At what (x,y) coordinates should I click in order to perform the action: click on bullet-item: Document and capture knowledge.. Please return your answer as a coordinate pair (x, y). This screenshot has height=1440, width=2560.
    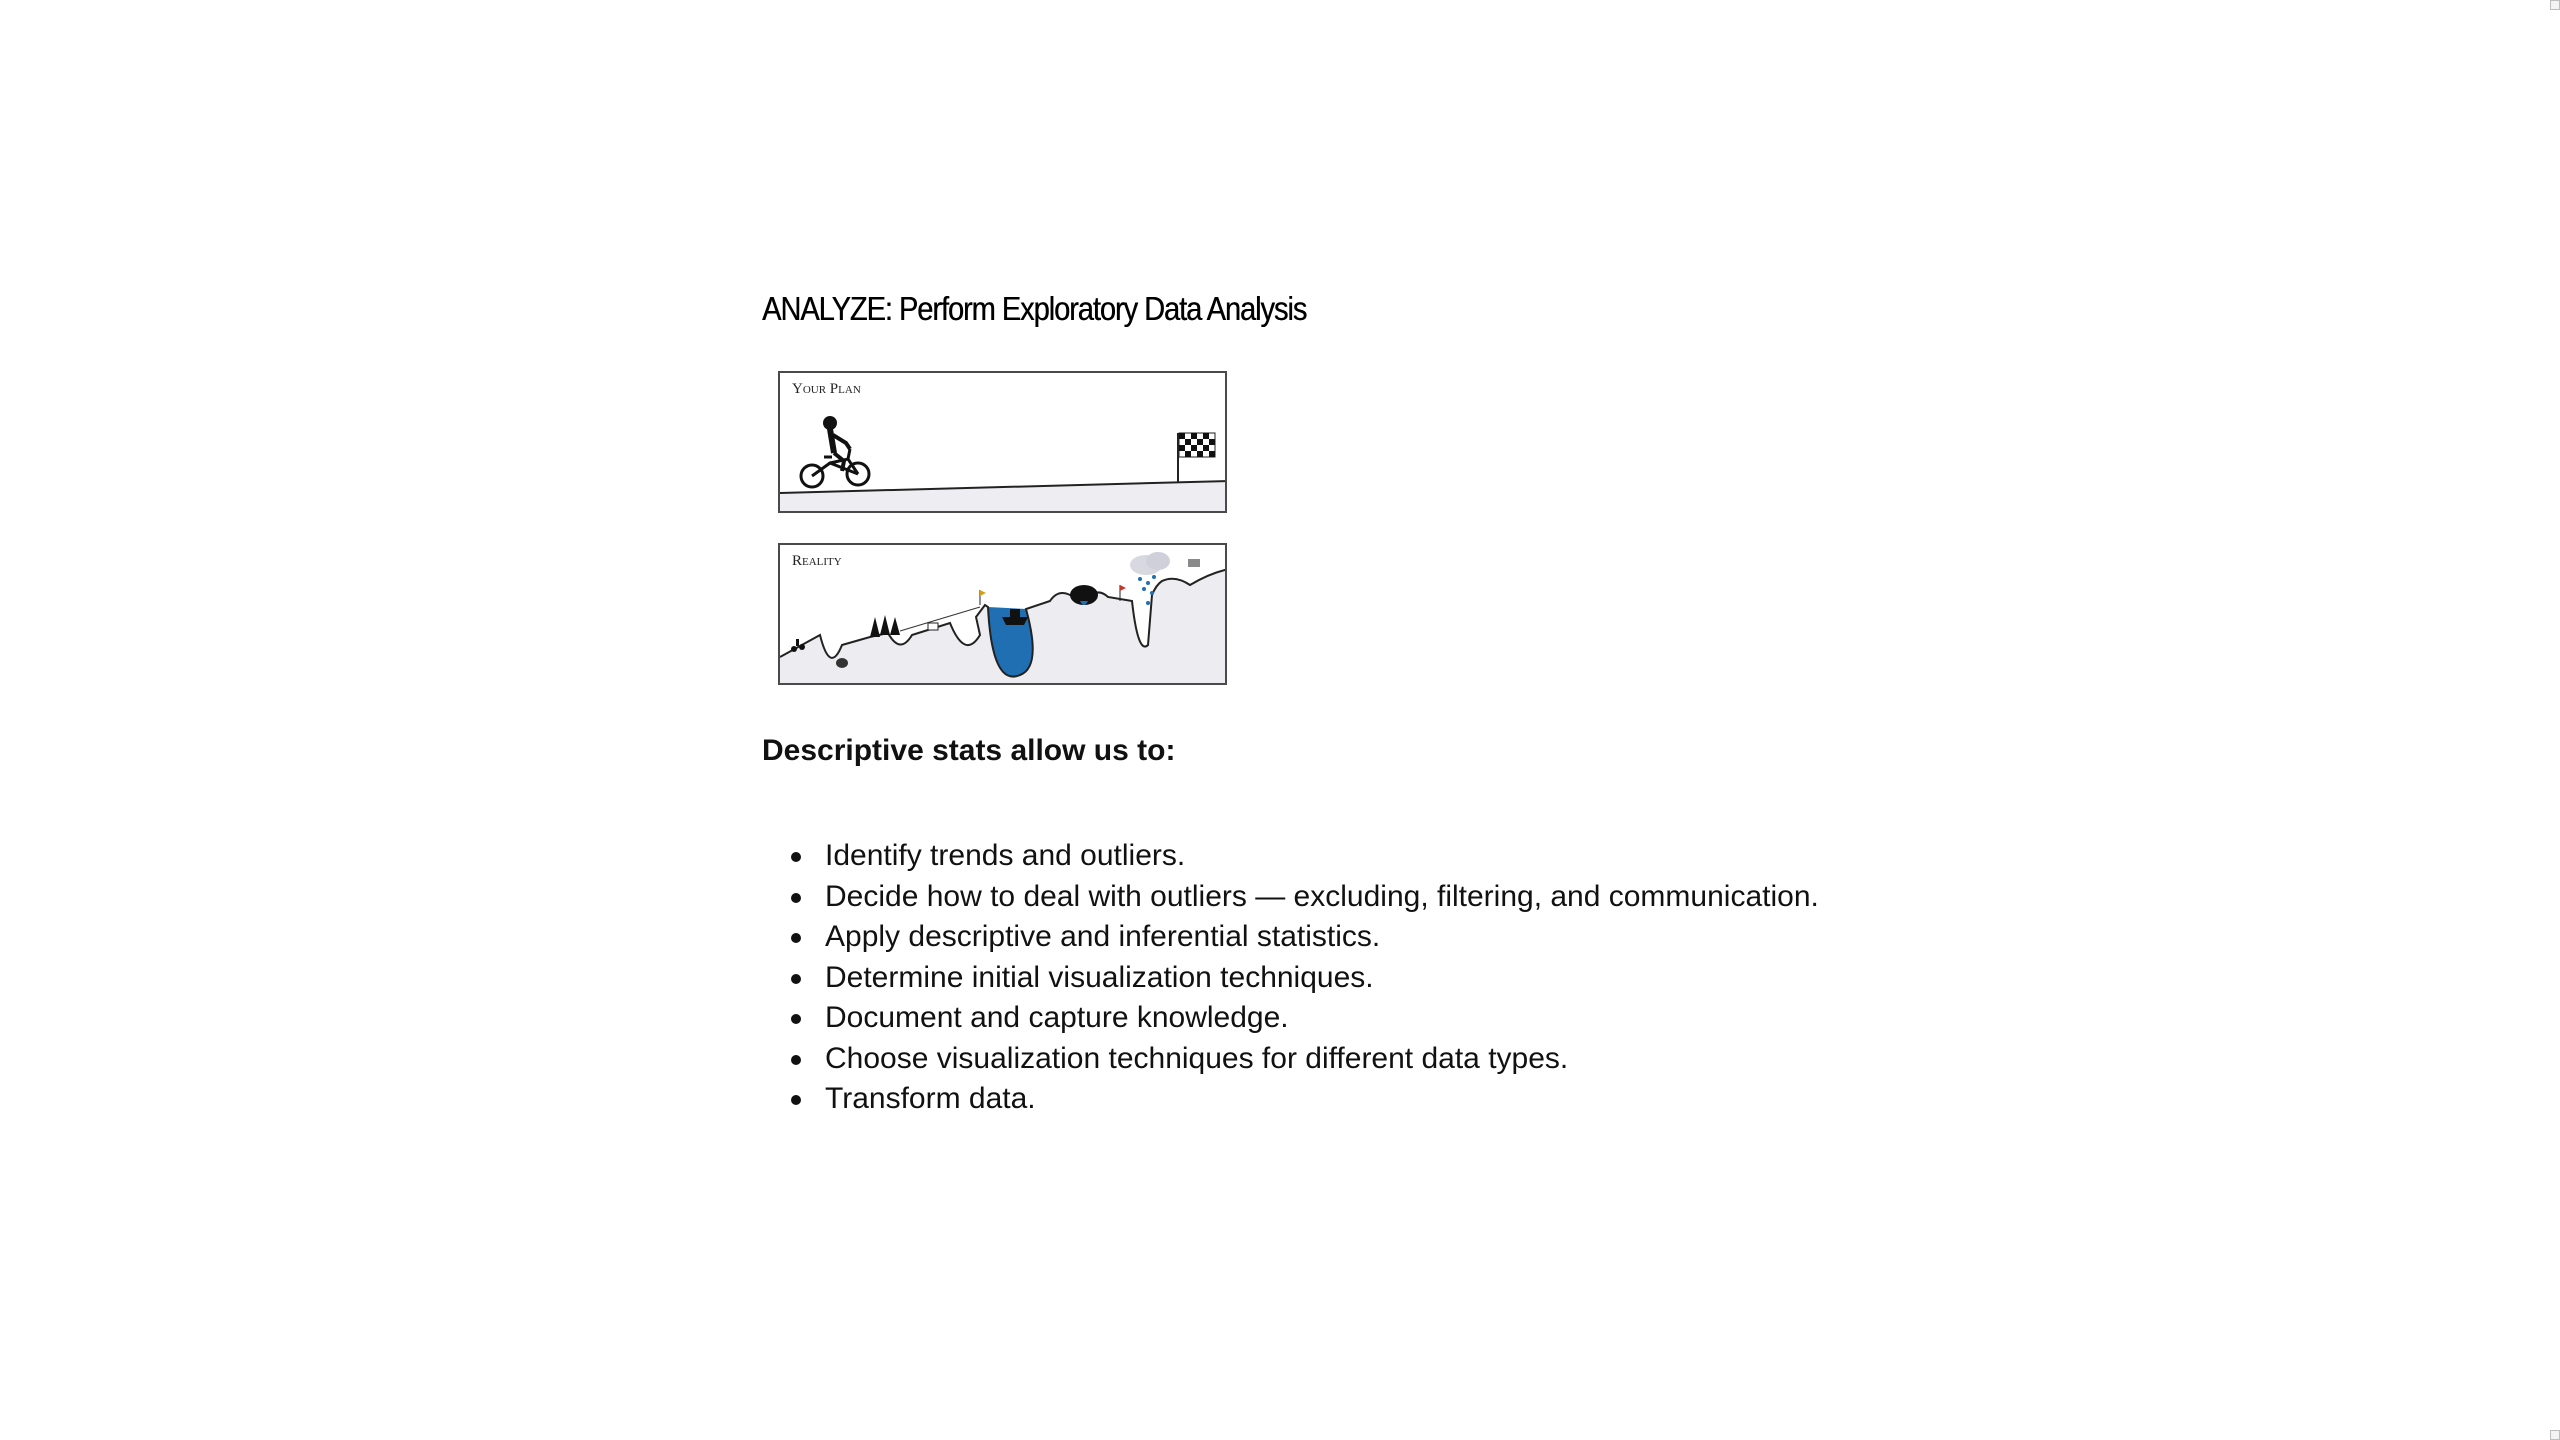
    Looking at the image, I should click on (1305, 1018).